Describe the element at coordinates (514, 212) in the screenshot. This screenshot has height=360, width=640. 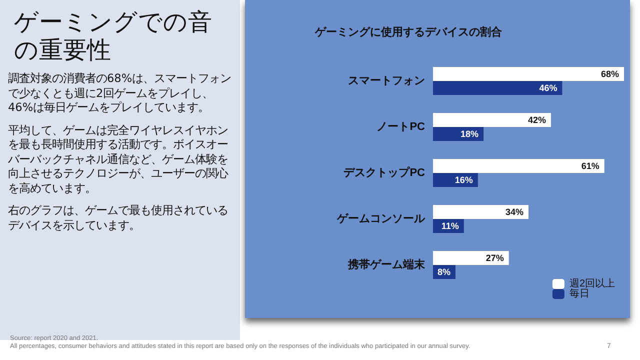
I see `data-label: 34%` at that location.